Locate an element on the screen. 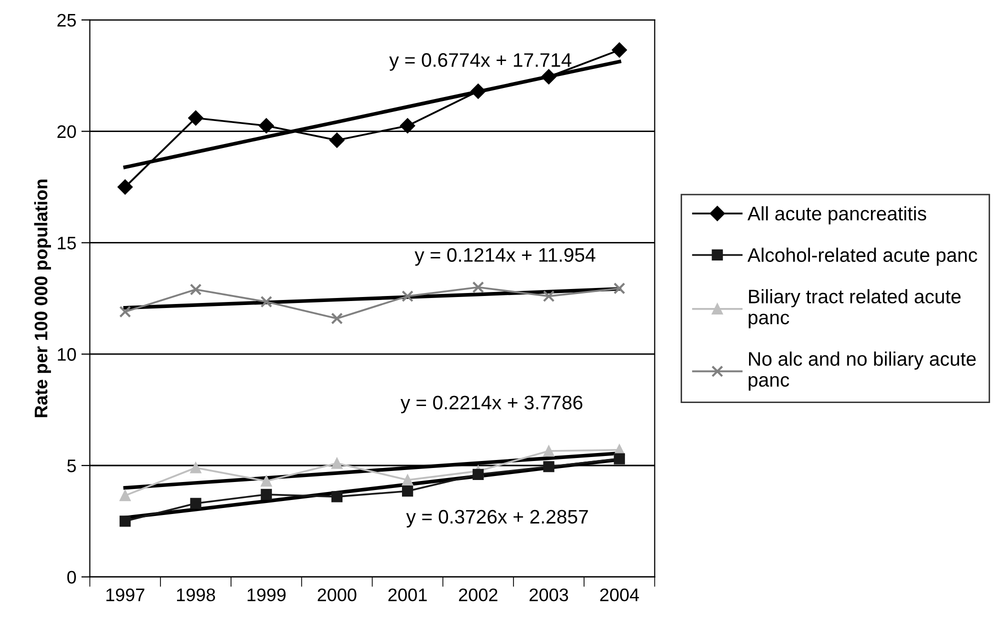 This screenshot has width=998, height=623. annotation: y = 0.1214x + 11.954 is located at coordinates (505, 257).